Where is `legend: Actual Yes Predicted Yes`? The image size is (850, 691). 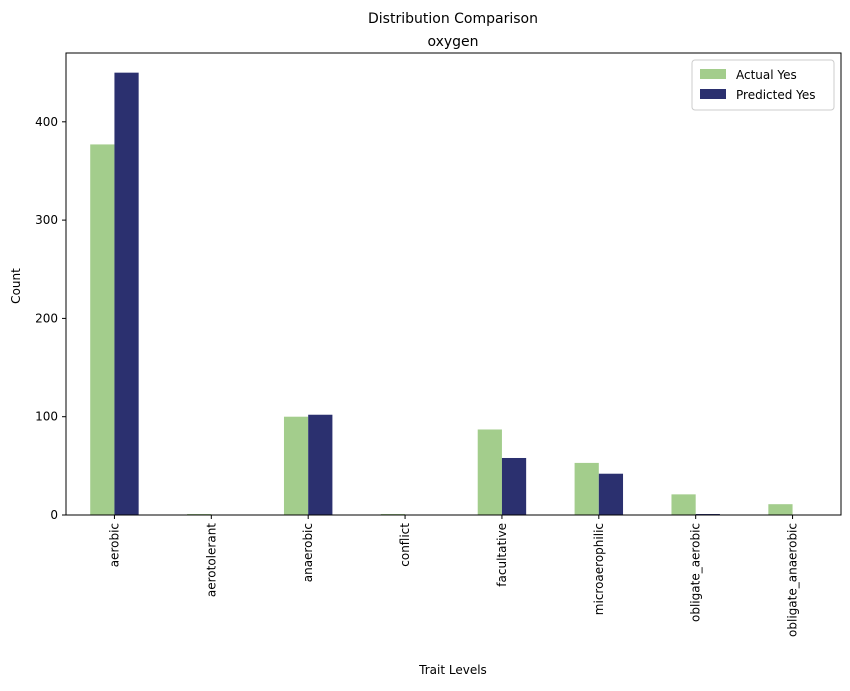 legend: Actual Yes Predicted Yes is located at coordinates (763, 85).